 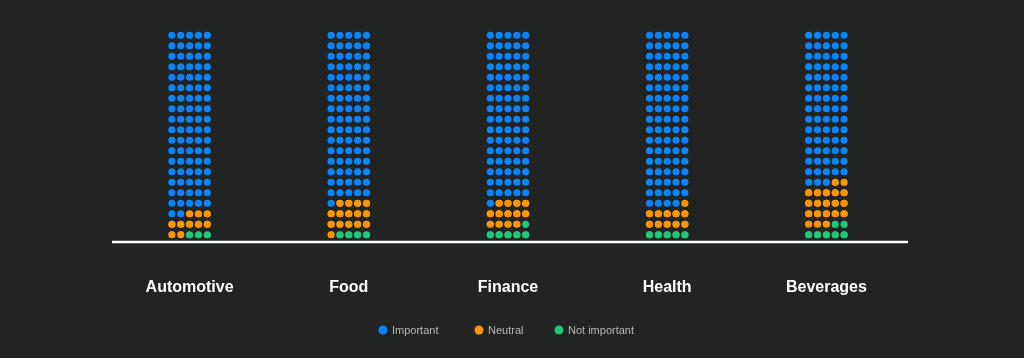 What do you see at coordinates (189, 286) in the screenshot?
I see `x-tick-label: Automotive` at bounding box center [189, 286].